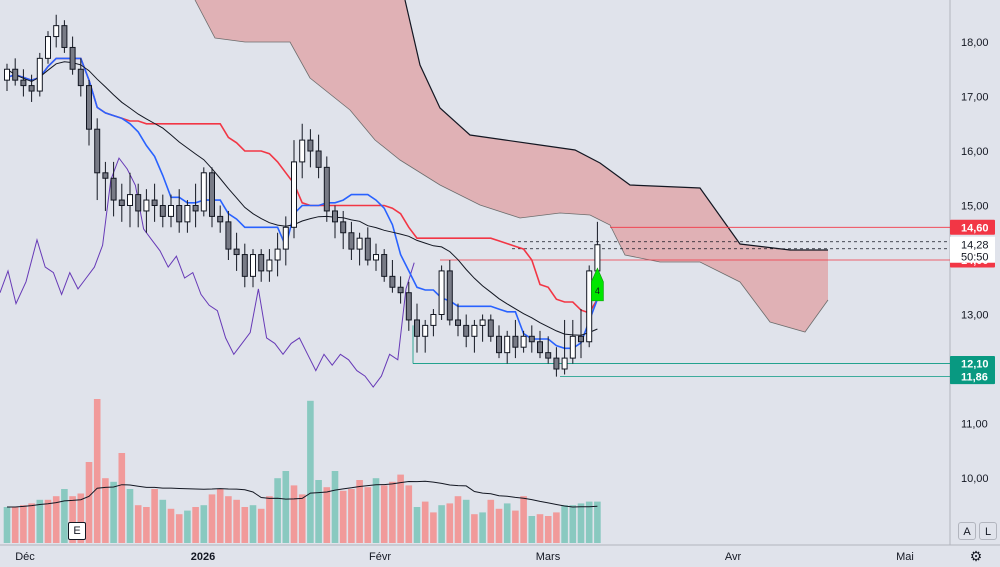 Image resolution: width=1000 pixels, height=567 pixels. Describe the element at coordinates (975, 365) in the screenshot. I see `price-tag-2-label: 12,10` at that location.